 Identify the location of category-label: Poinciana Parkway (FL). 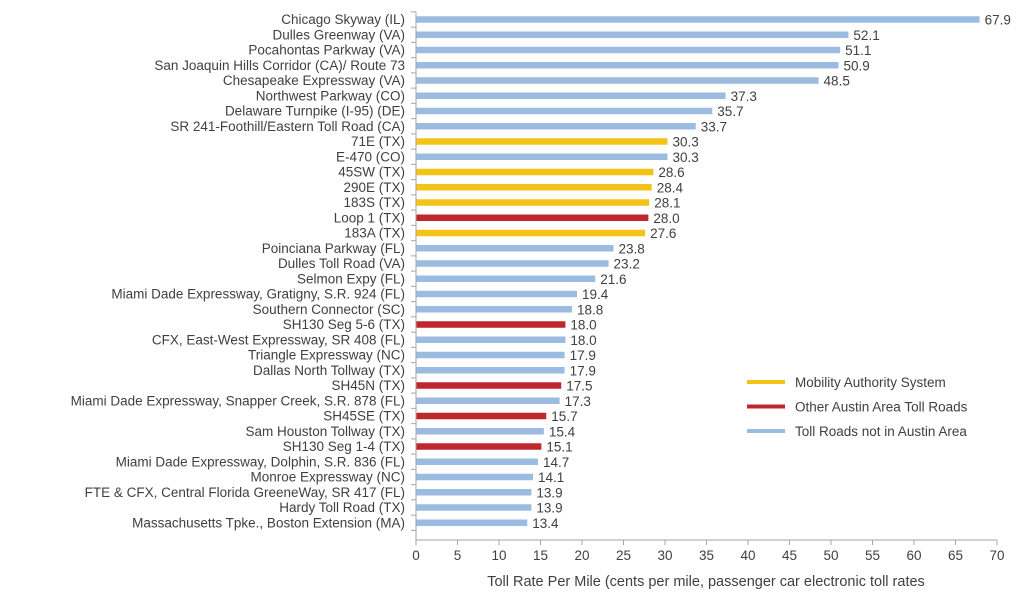
(333, 248).